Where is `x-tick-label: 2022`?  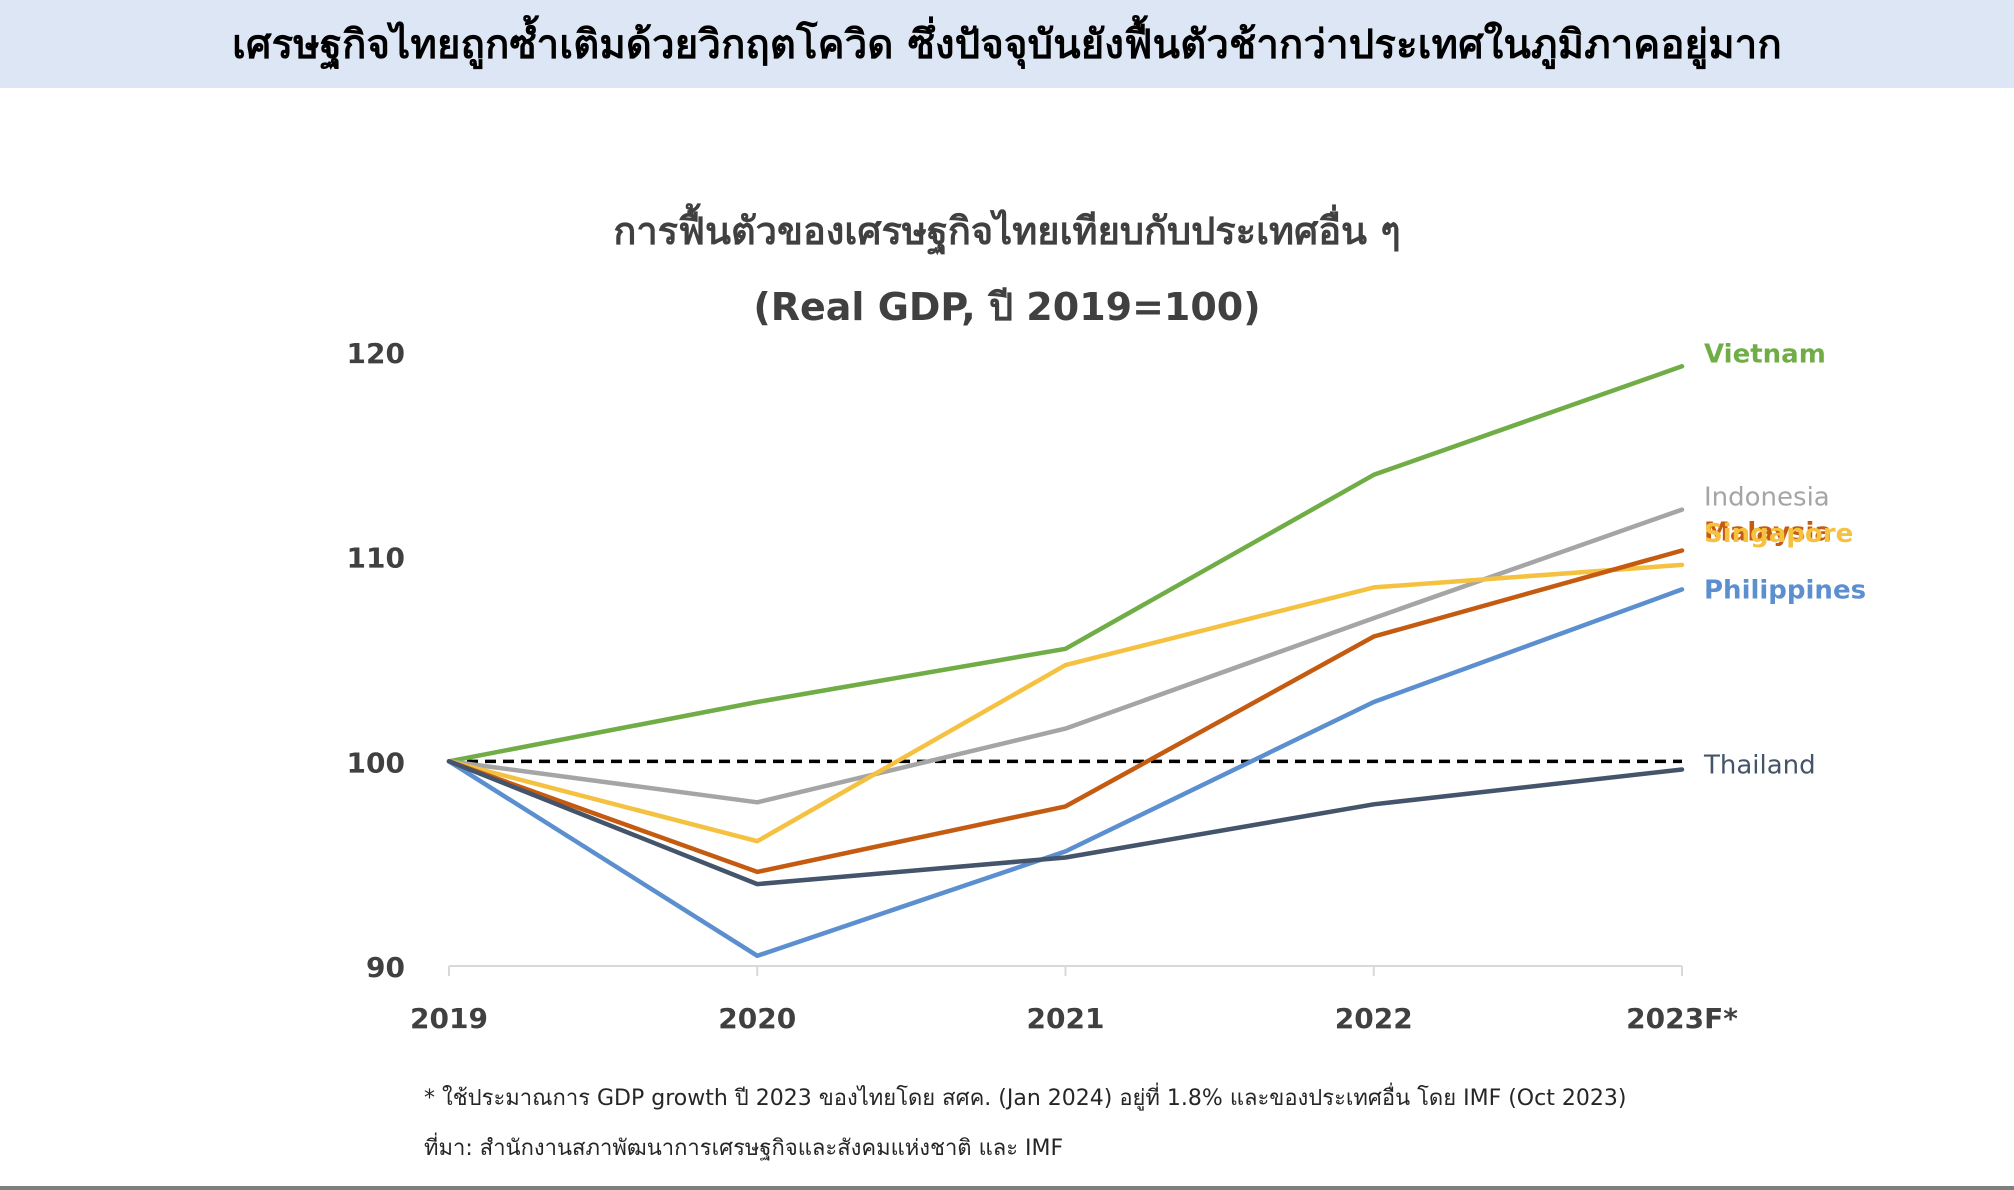
x-tick-label: 2022 is located at coordinates (1374, 1018).